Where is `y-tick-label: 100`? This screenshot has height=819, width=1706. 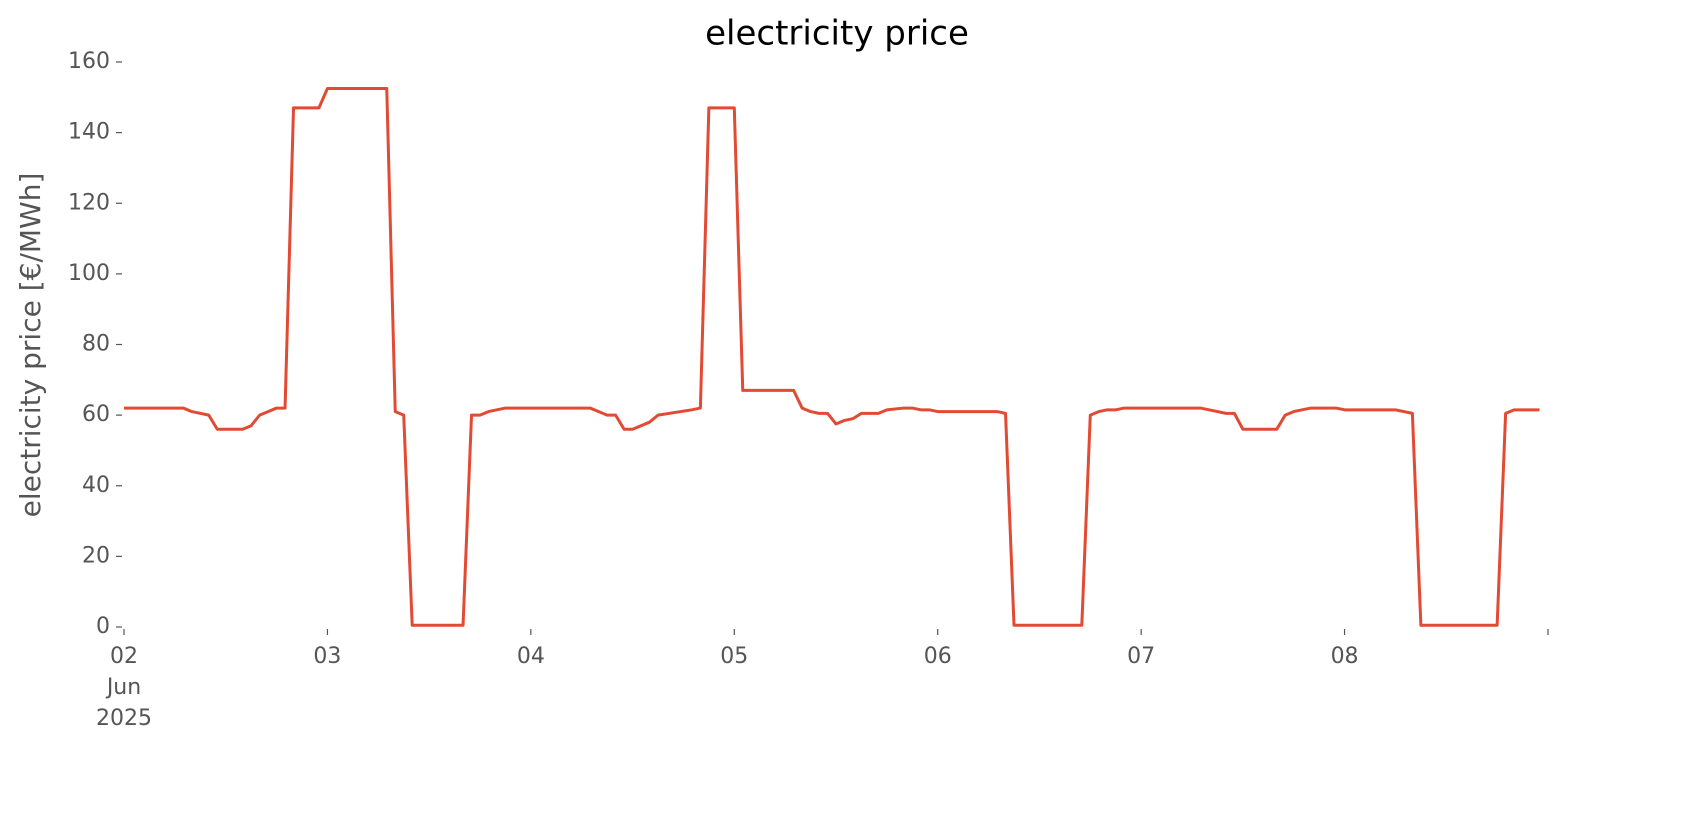
y-tick-label: 100 is located at coordinates (89, 273).